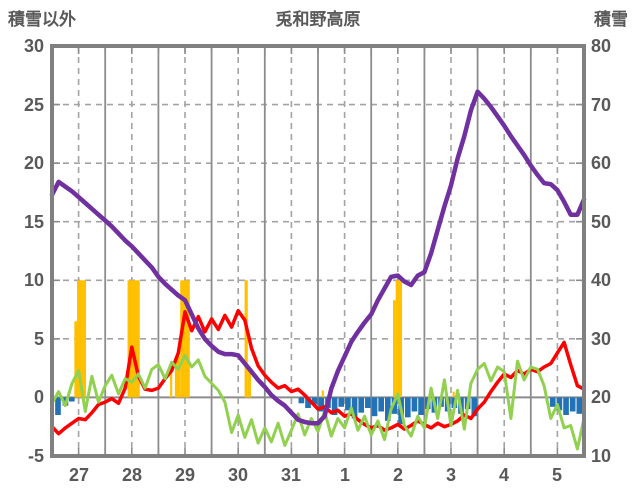  What do you see at coordinates (38, 397) in the screenshot?
I see `left-axis-tick-label: 0` at bounding box center [38, 397].